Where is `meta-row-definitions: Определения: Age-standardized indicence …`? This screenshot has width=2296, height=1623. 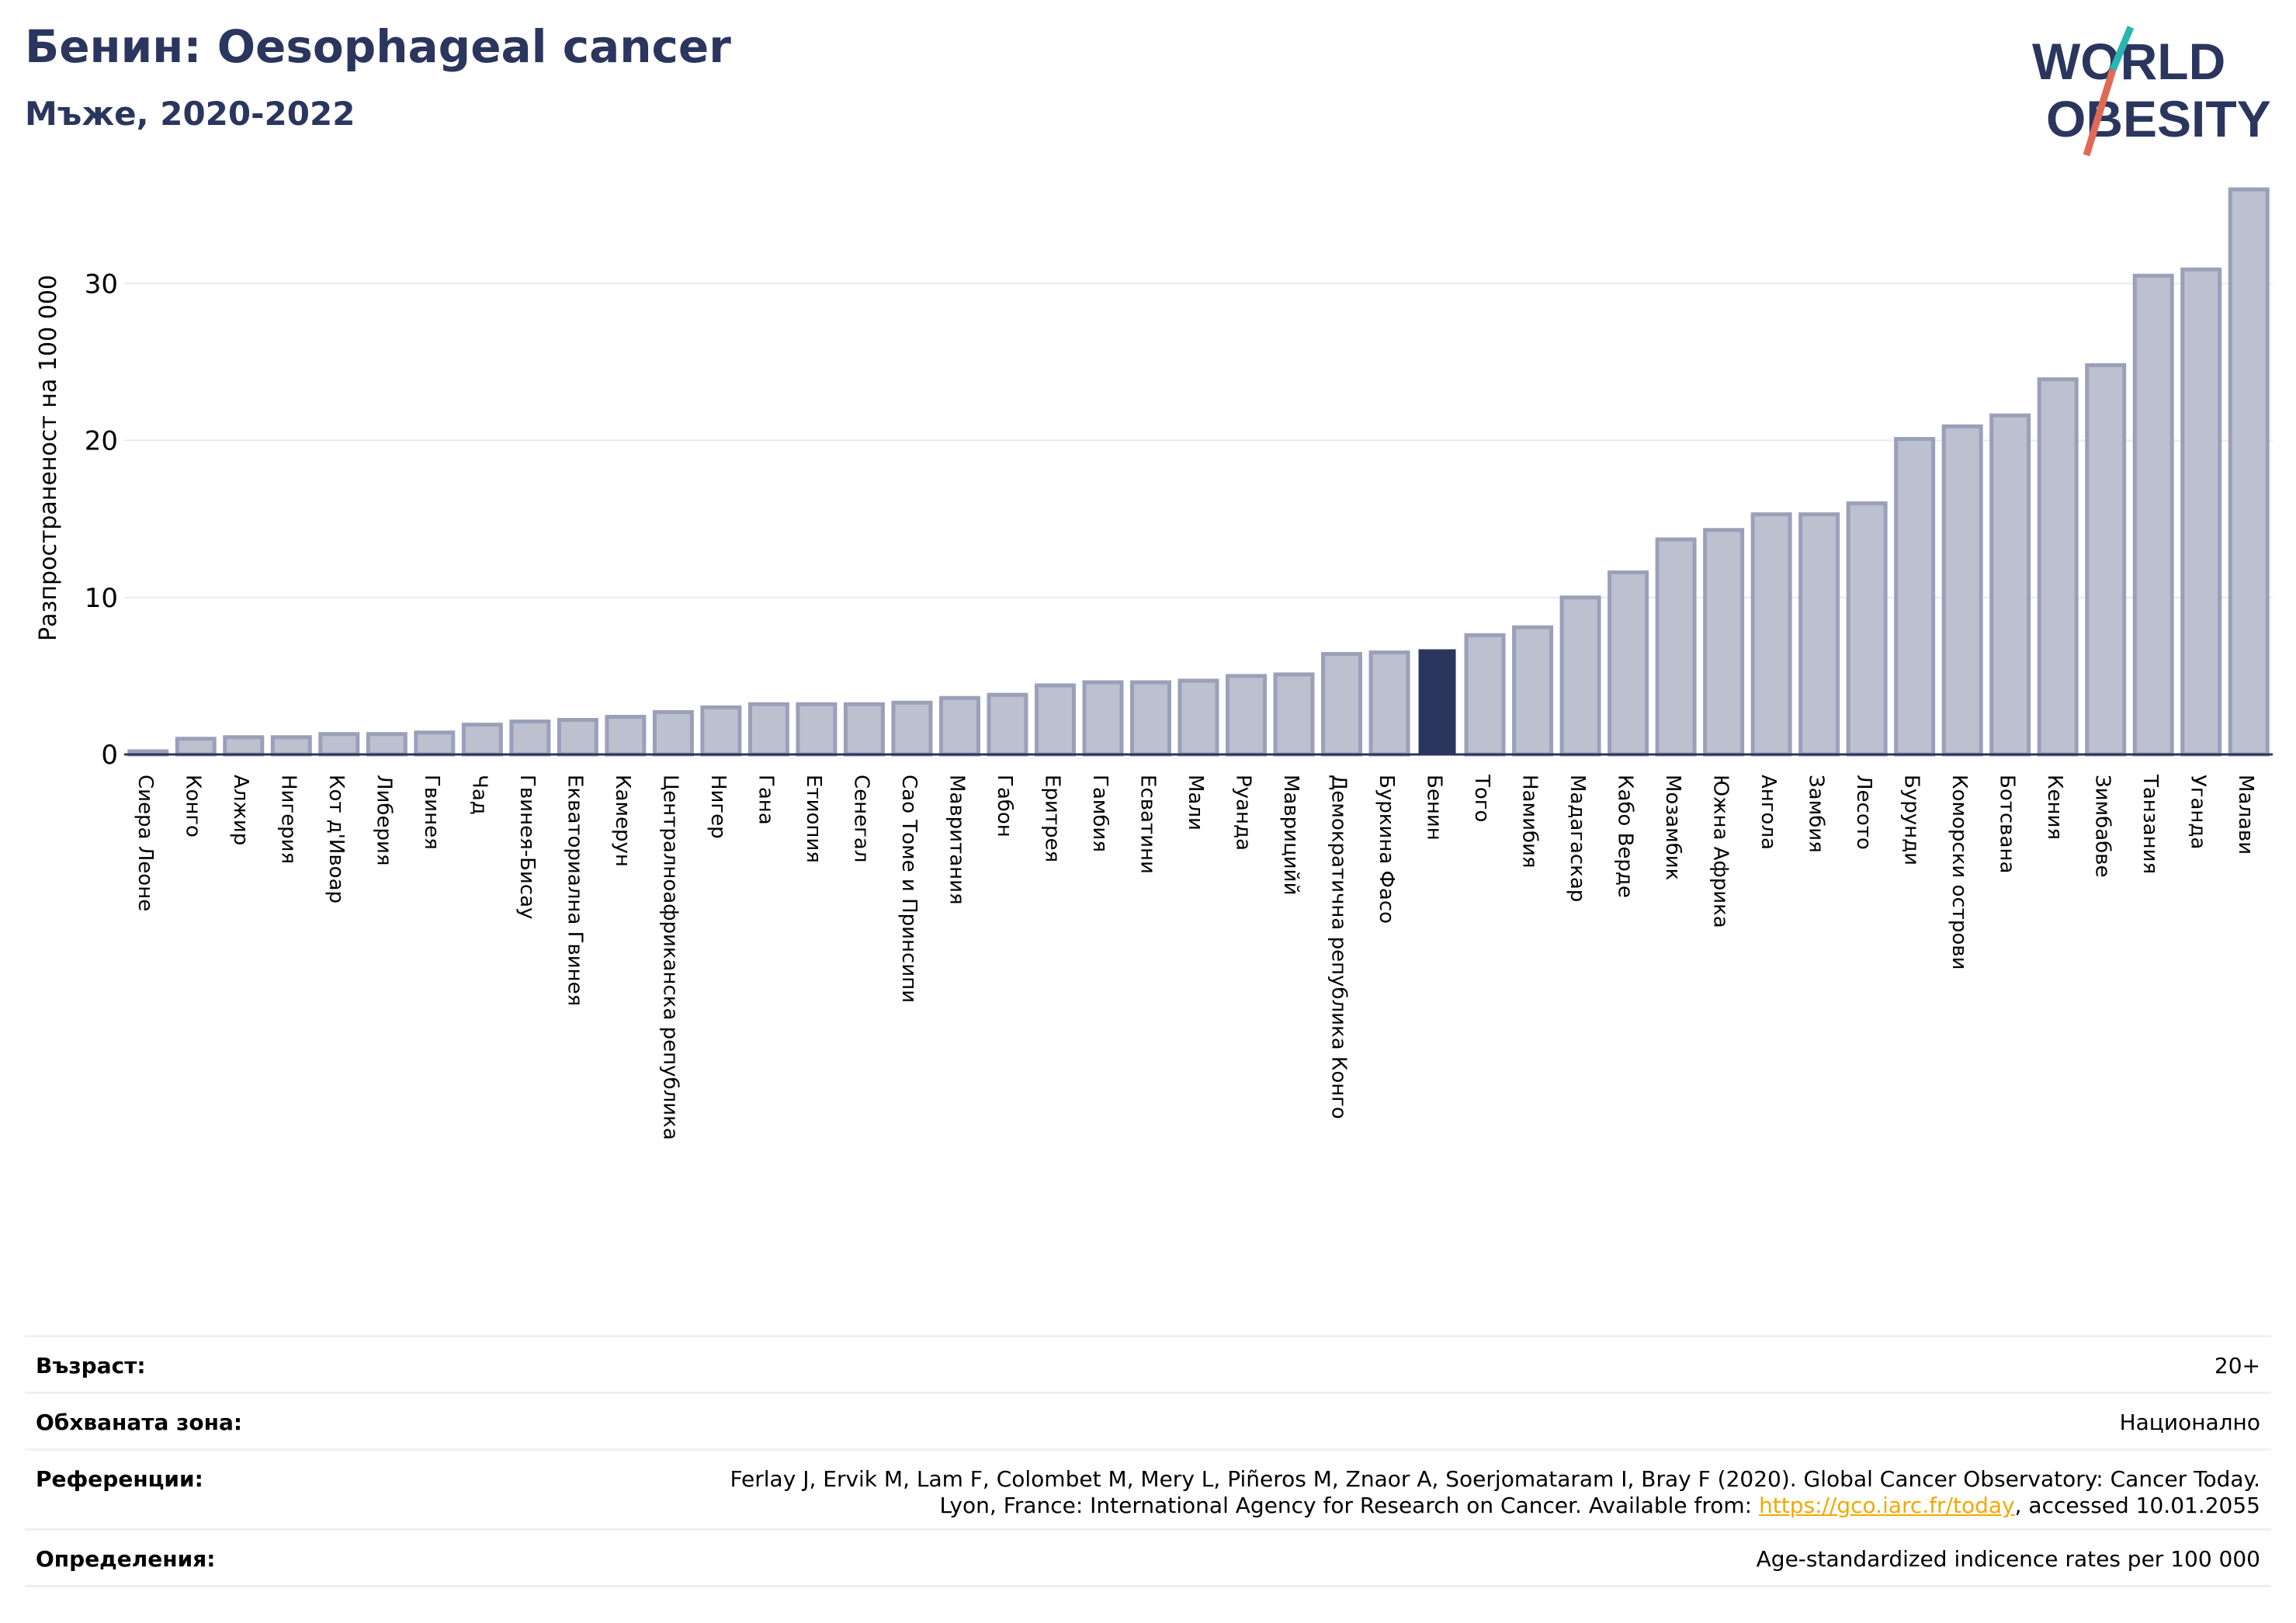
meta-row-definitions: Определения: Age-standardized indicence … is located at coordinates (1148, 1557).